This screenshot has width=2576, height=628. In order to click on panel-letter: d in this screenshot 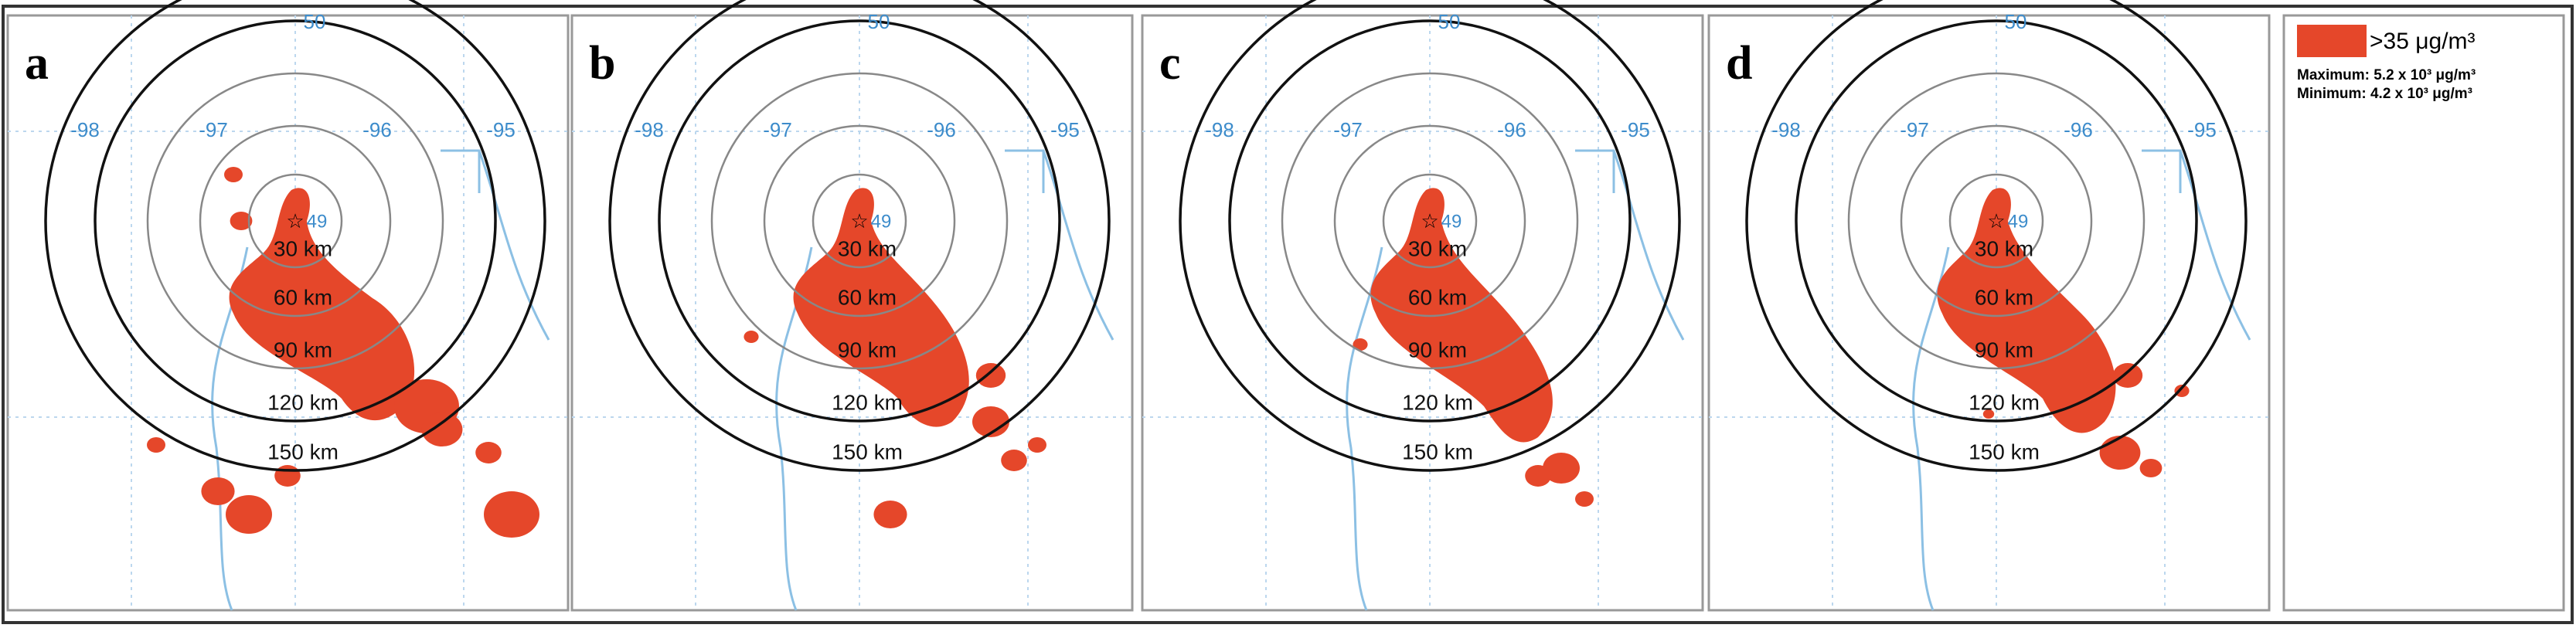, I will do `click(1739, 63)`.